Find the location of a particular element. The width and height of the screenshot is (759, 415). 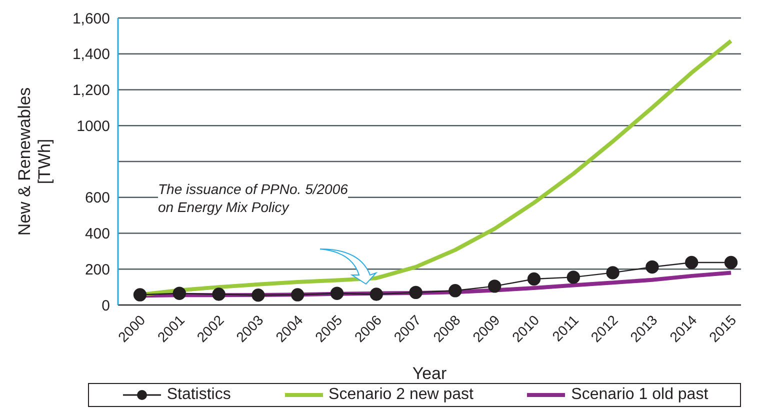

y-tick-label: 1,400 is located at coordinates (91, 55).